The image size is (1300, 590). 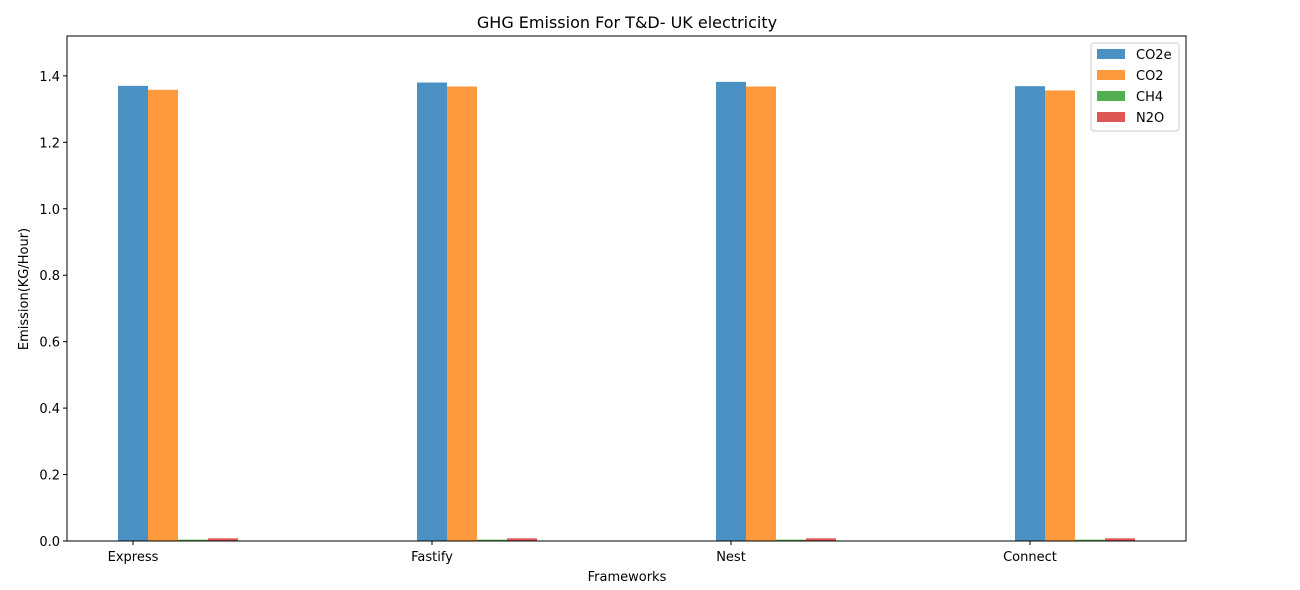 What do you see at coordinates (462, 313) in the screenshot?
I see `bar-co2-fastify` at bounding box center [462, 313].